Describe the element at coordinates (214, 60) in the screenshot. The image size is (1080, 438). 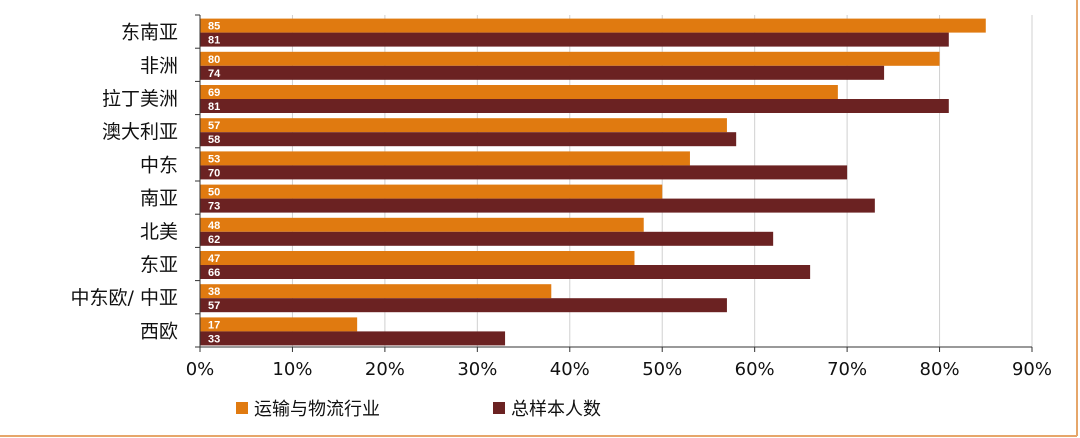
I see `data-label: 80` at that location.